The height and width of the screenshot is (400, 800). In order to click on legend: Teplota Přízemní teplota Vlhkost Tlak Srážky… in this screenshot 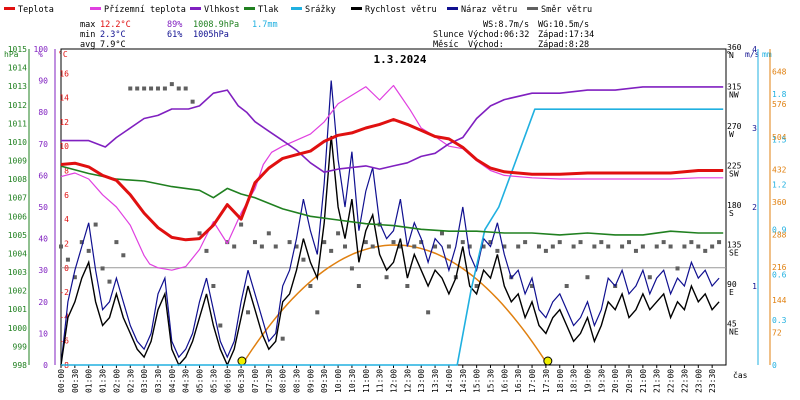, I will do `click(298, 10)`.